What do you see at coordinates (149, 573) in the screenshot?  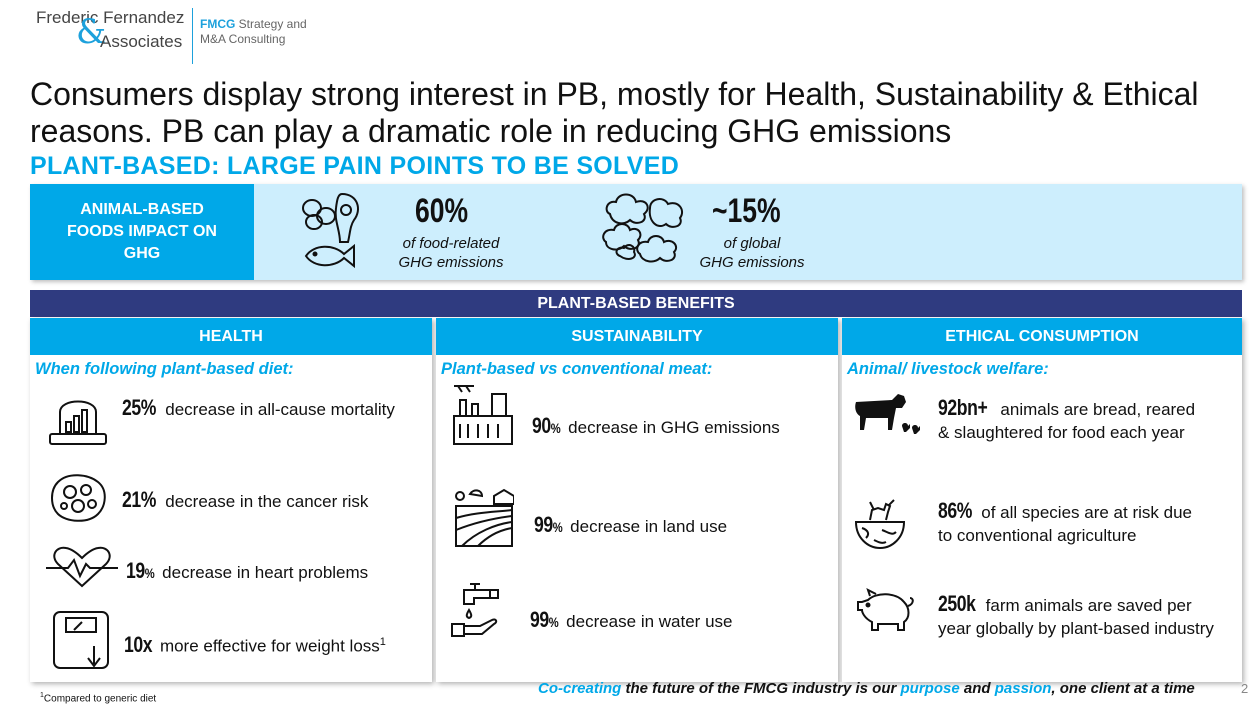 I see `health-item-3-pct: %` at bounding box center [149, 573].